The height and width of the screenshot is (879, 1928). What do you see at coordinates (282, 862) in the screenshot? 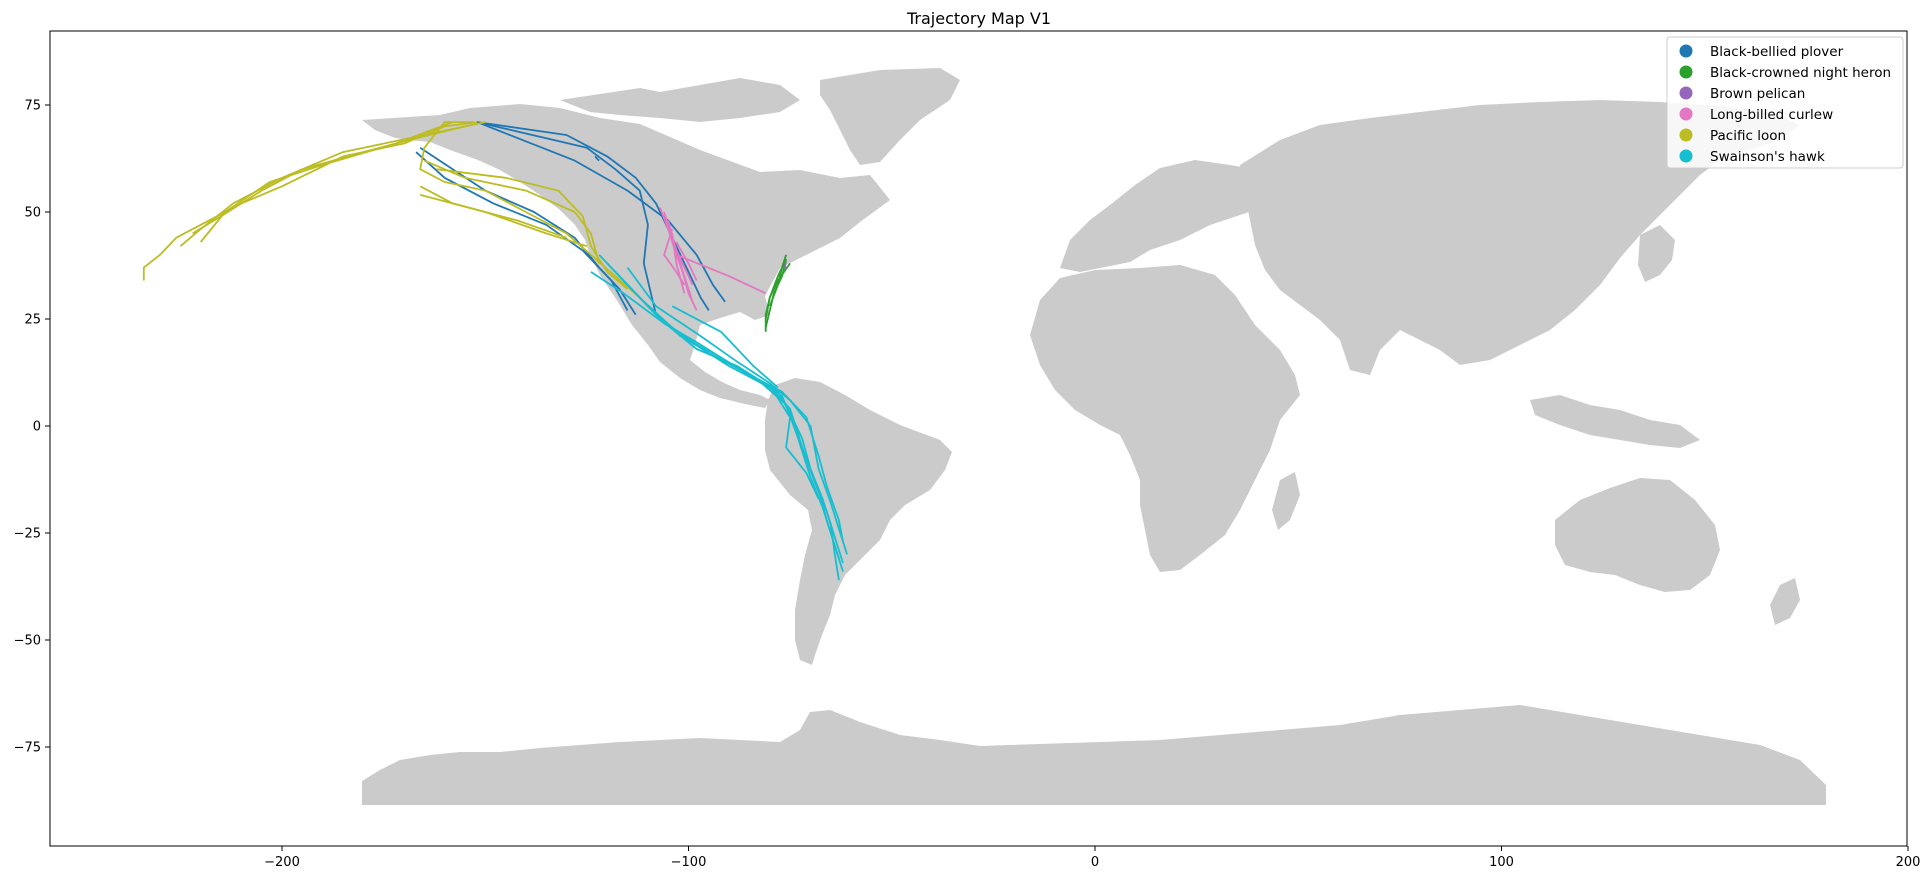
I see `x-tick-label: −200` at bounding box center [282, 862].